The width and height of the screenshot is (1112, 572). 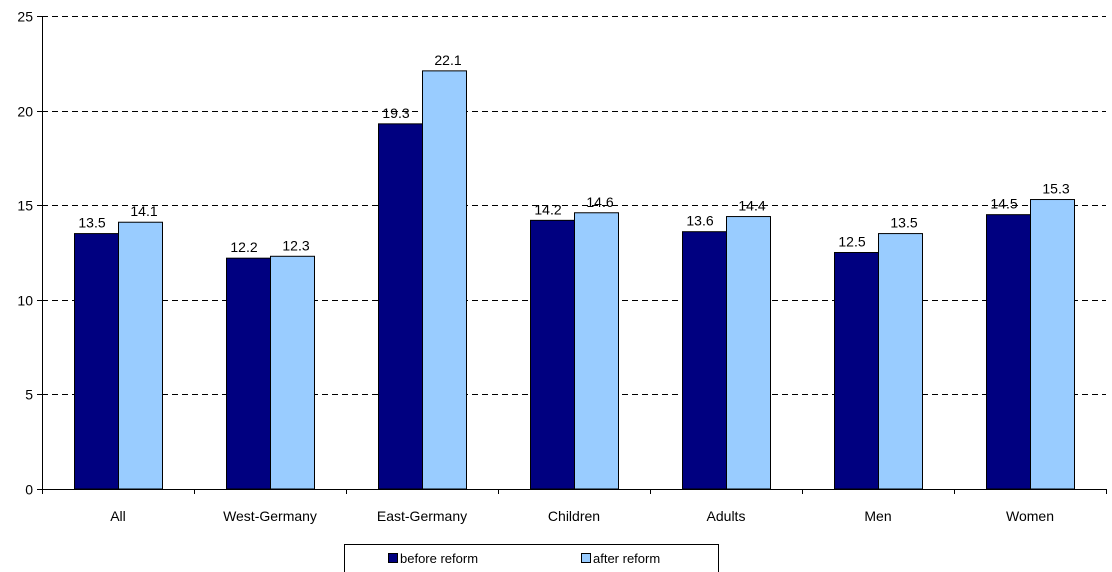 What do you see at coordinates (877, 516) in the screenshot?
I see `x-tick-label: Men` at bounding box center [877, 516].